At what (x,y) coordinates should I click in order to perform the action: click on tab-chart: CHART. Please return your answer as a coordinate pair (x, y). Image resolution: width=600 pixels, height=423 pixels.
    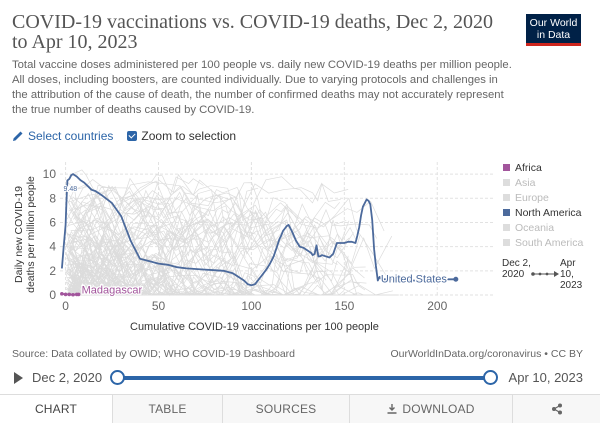
    Looking at the image, I should click on (56, 409).